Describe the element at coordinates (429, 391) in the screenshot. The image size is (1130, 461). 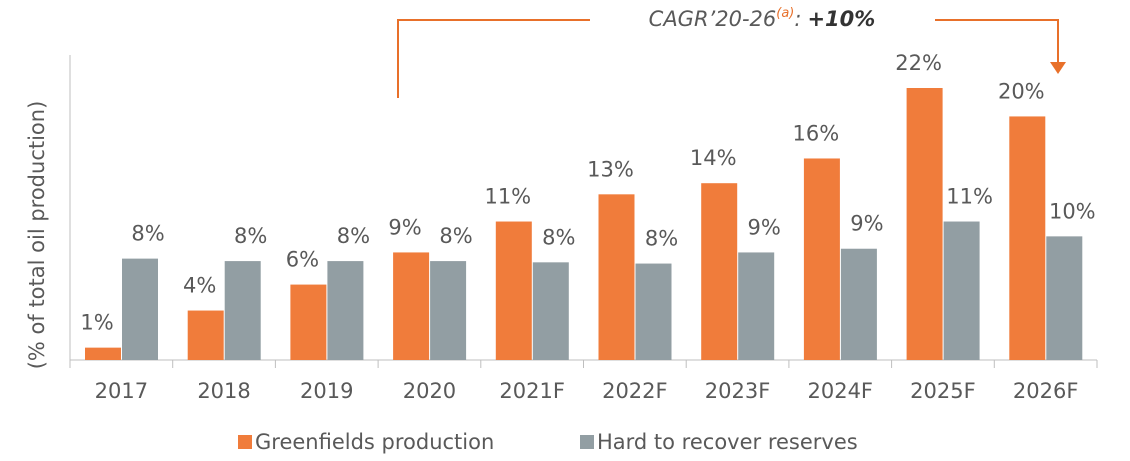
I see `x-tick-label: 2020` at that location.